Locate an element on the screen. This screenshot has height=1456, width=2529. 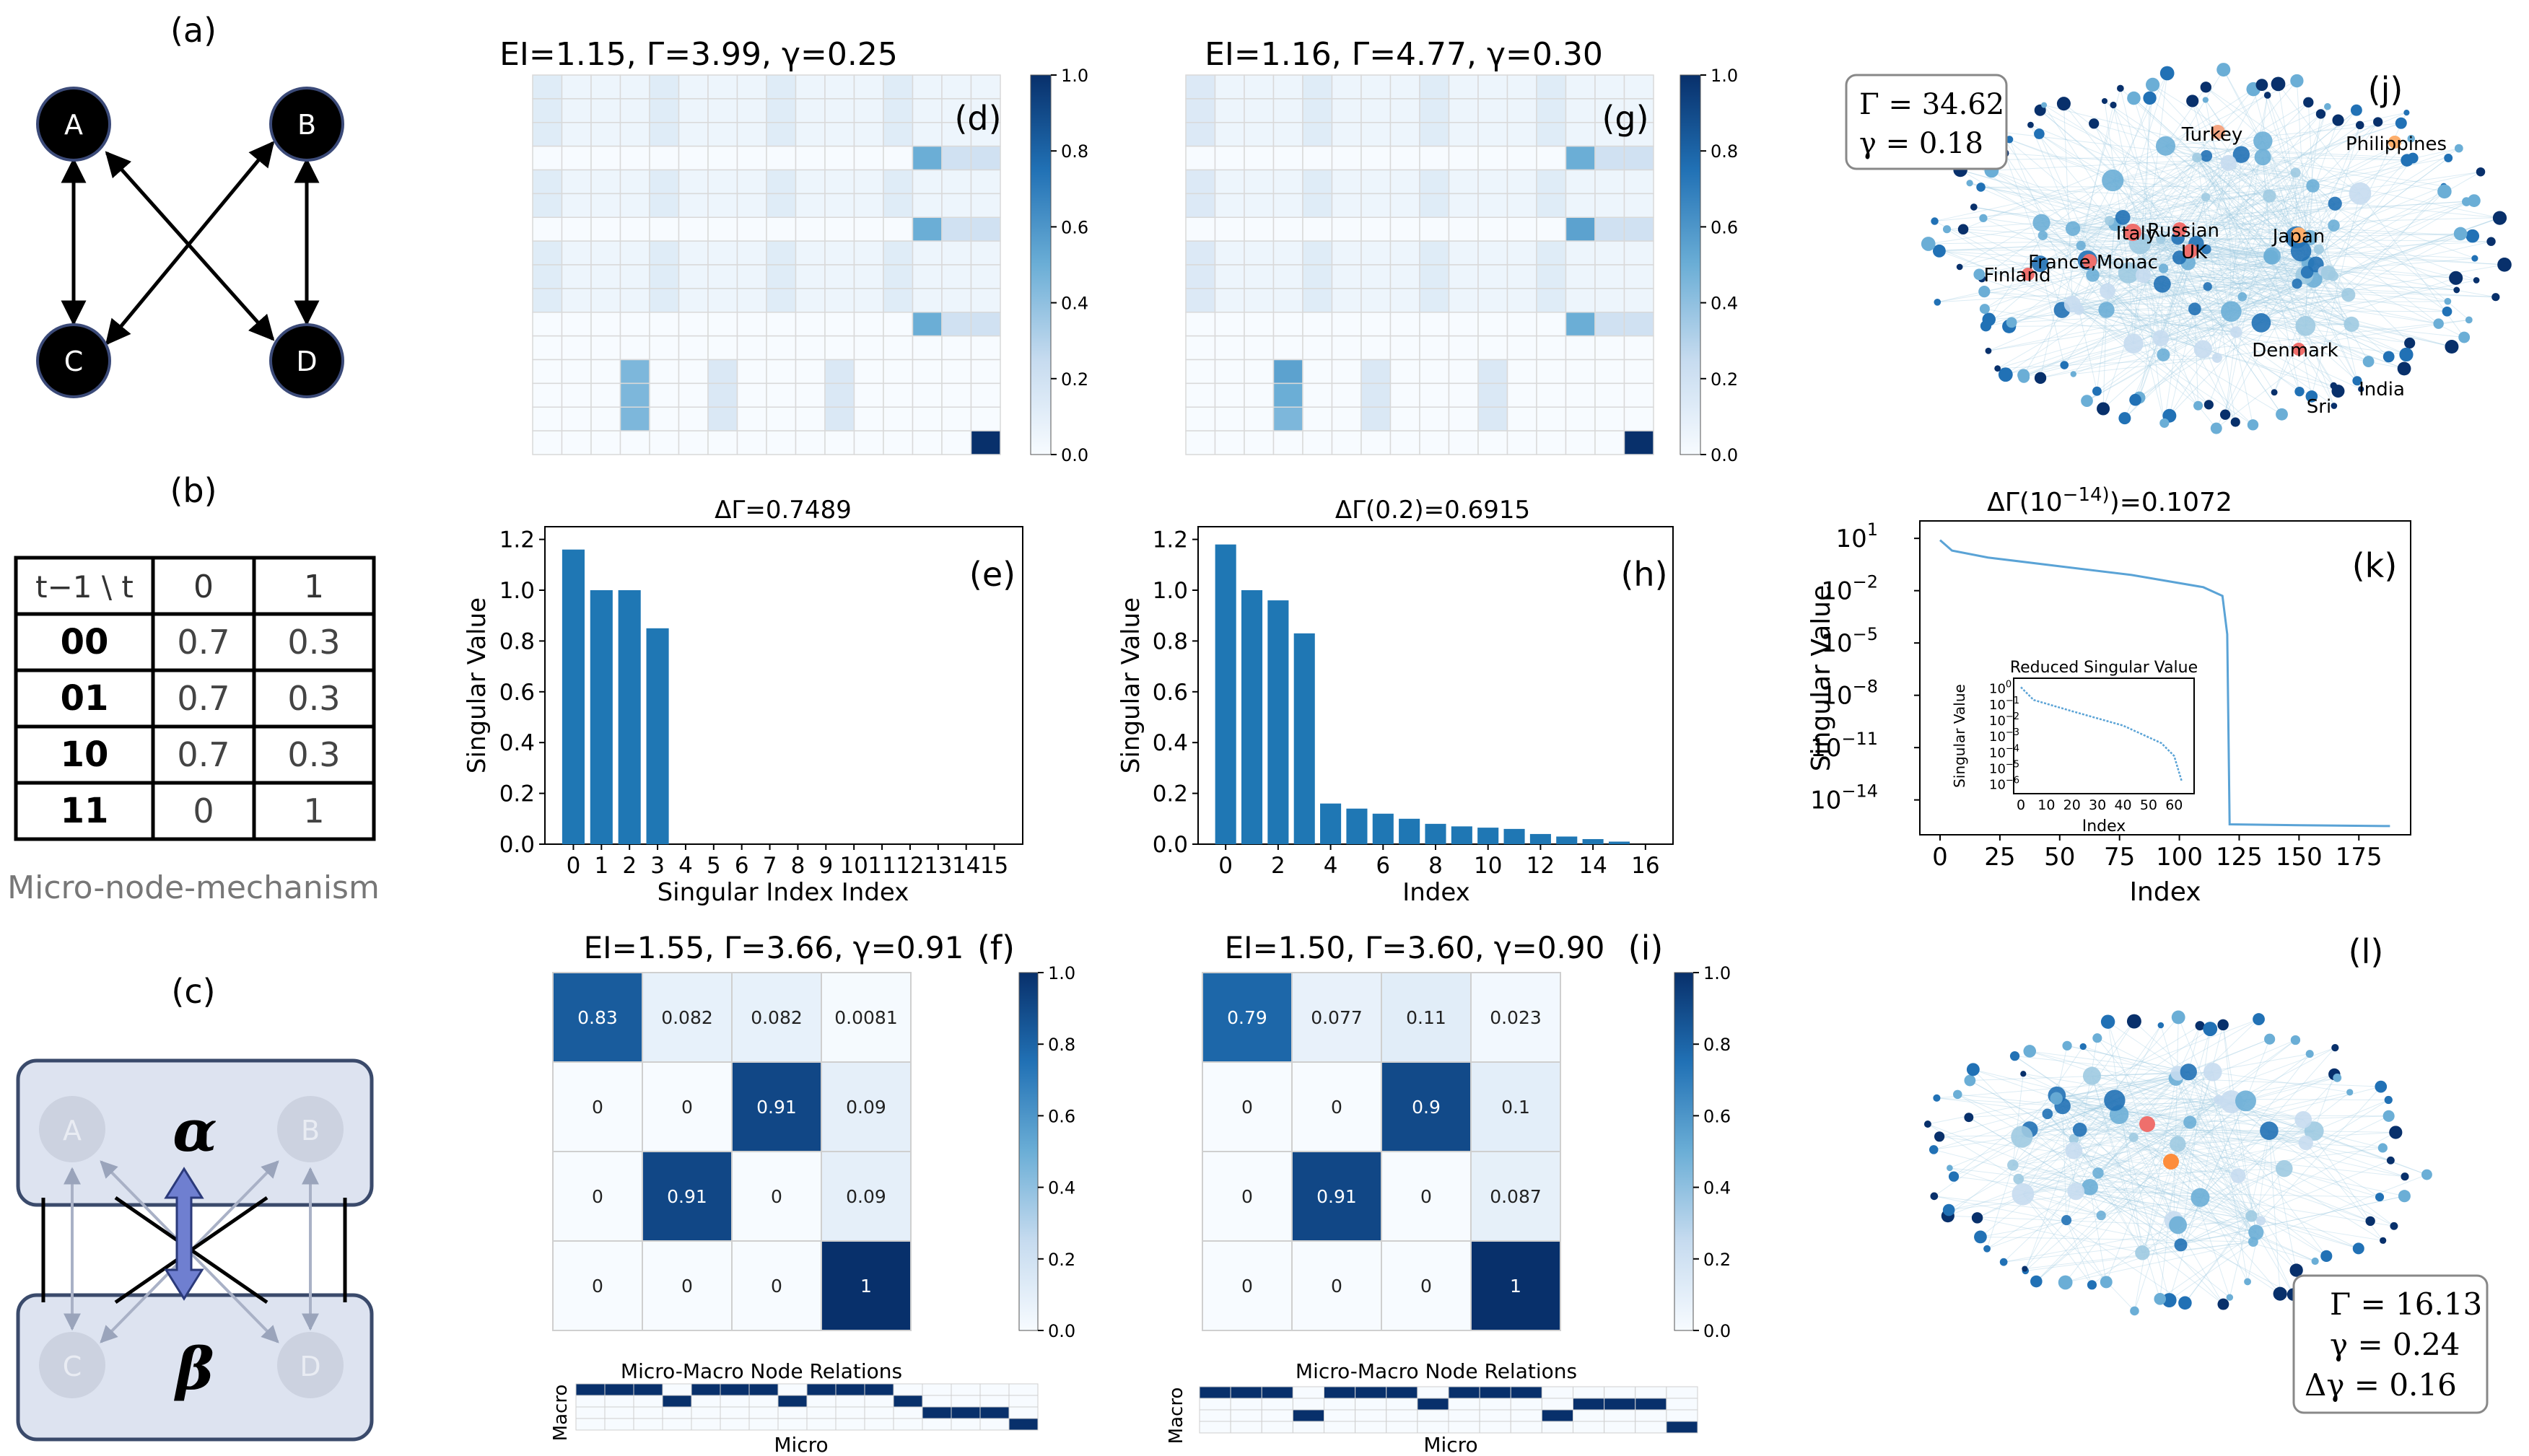
matrix-cell-label: 0.082 is located at coordinates (687, 1017).